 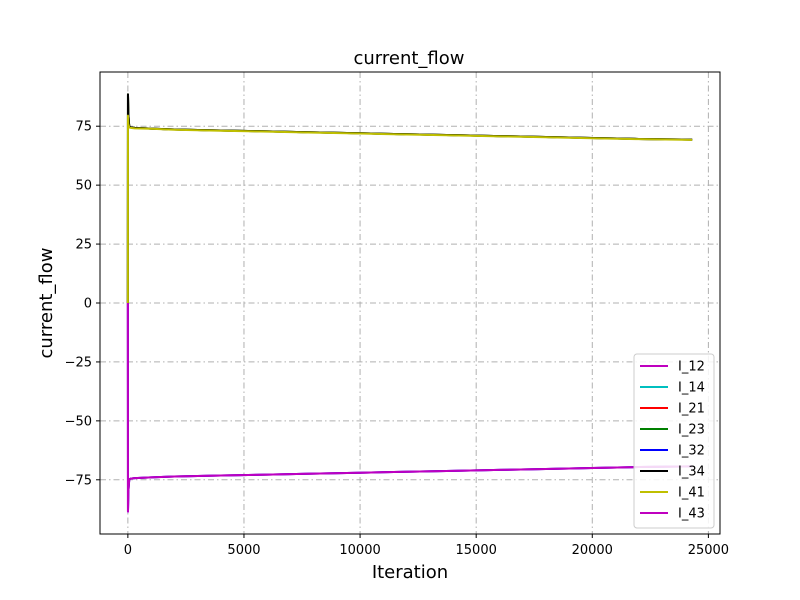 I want to click on legend-label: I_12, so click(x=691, y=367).